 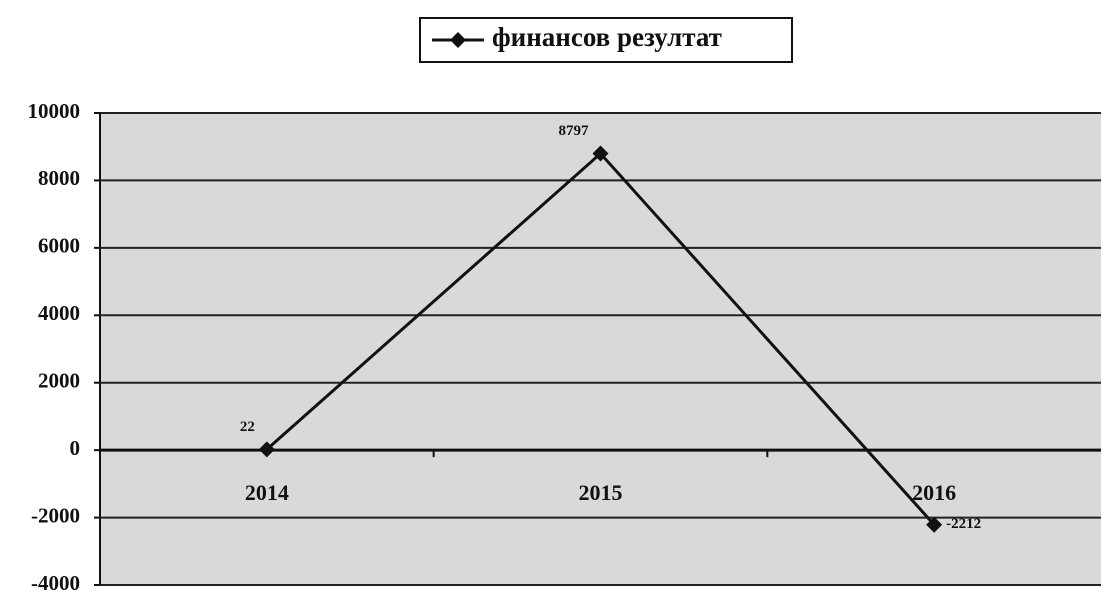 What do you see at coordinates (59, 178) in the screenshot?
I see `y-tick-label: 8000` at bounding box center [59, 178].